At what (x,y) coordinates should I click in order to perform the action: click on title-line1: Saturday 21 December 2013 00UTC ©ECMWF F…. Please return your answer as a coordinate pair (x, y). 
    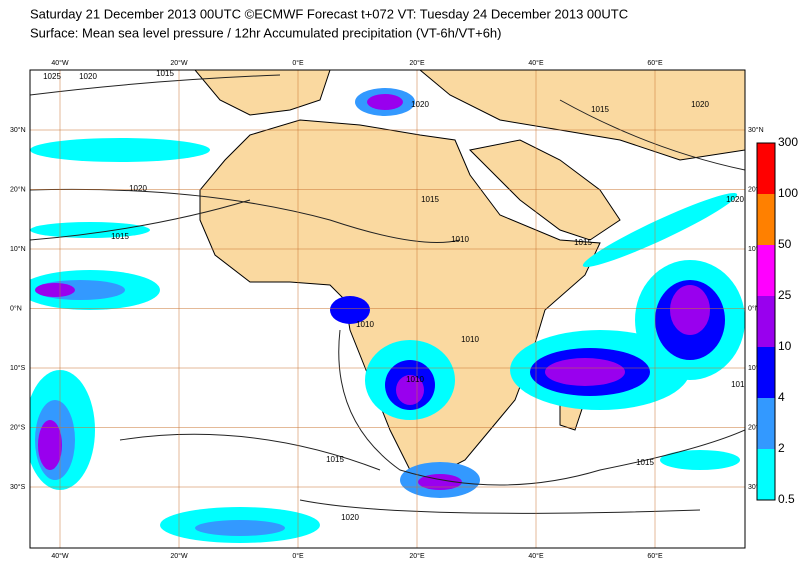
    Looking at the image, I should click on (329, 13).